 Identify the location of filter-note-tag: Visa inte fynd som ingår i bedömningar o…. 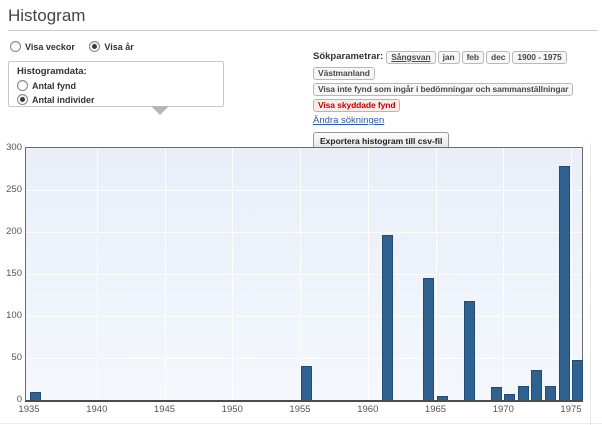
(443, 89).